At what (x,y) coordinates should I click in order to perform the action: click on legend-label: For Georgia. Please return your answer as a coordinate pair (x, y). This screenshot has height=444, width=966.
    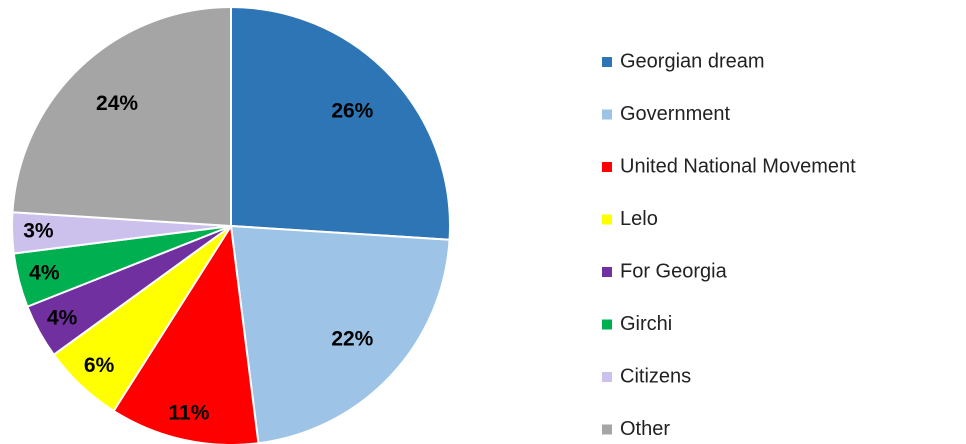
    Looking at the image, I should click on (674, 271).